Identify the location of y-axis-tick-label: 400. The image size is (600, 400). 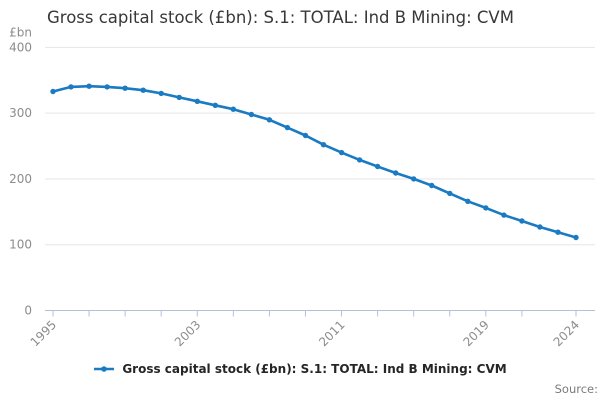
(20, 47).